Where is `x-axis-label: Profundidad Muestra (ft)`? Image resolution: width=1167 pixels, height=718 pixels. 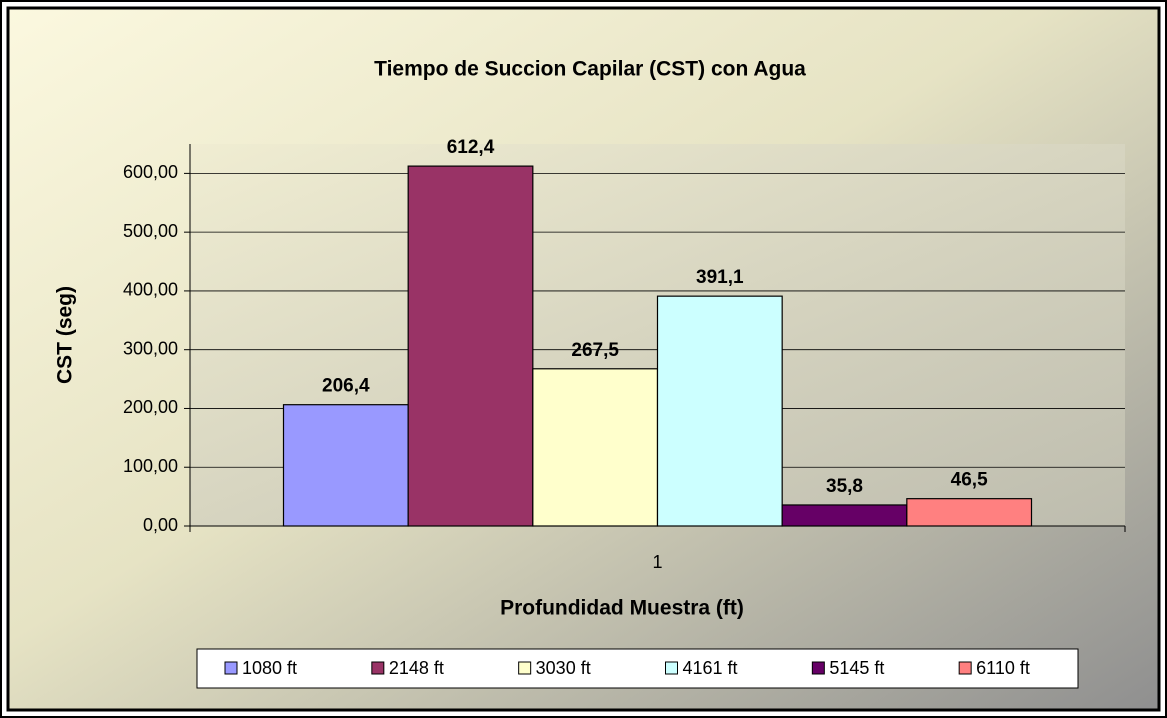
x-axis-label: Profundidad Muestra (ft) is located at coordinates (622, 608).